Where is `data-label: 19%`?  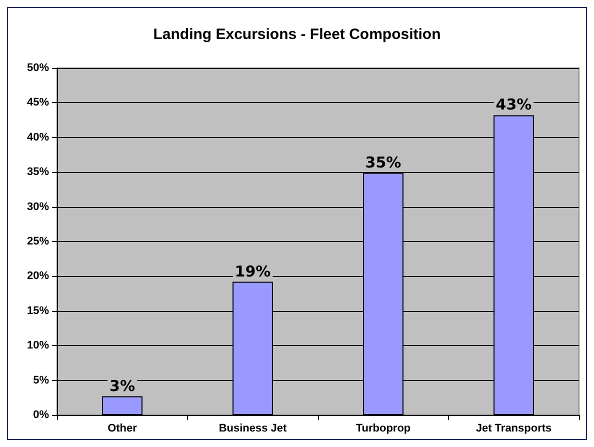 data-label: 19% is located at coordinates (252, 271).